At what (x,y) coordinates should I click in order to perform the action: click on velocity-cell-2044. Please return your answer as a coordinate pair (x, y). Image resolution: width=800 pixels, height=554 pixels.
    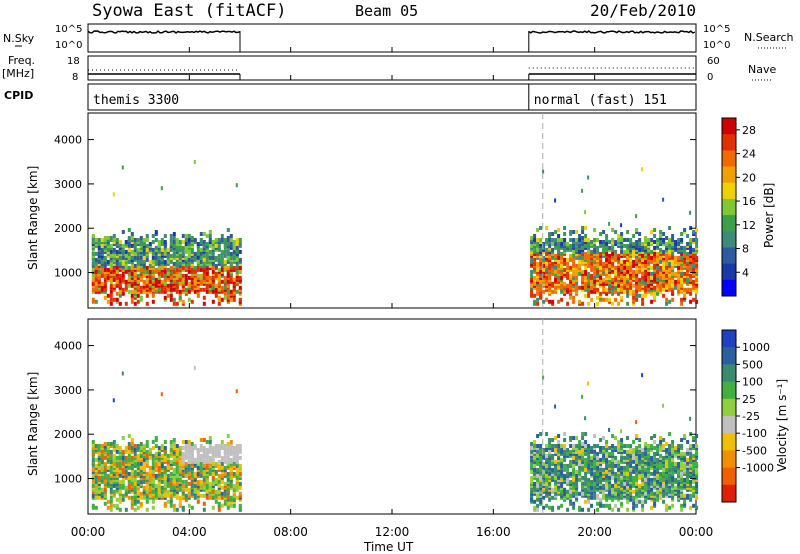
    Looking at the image, I should click on (661, 455).